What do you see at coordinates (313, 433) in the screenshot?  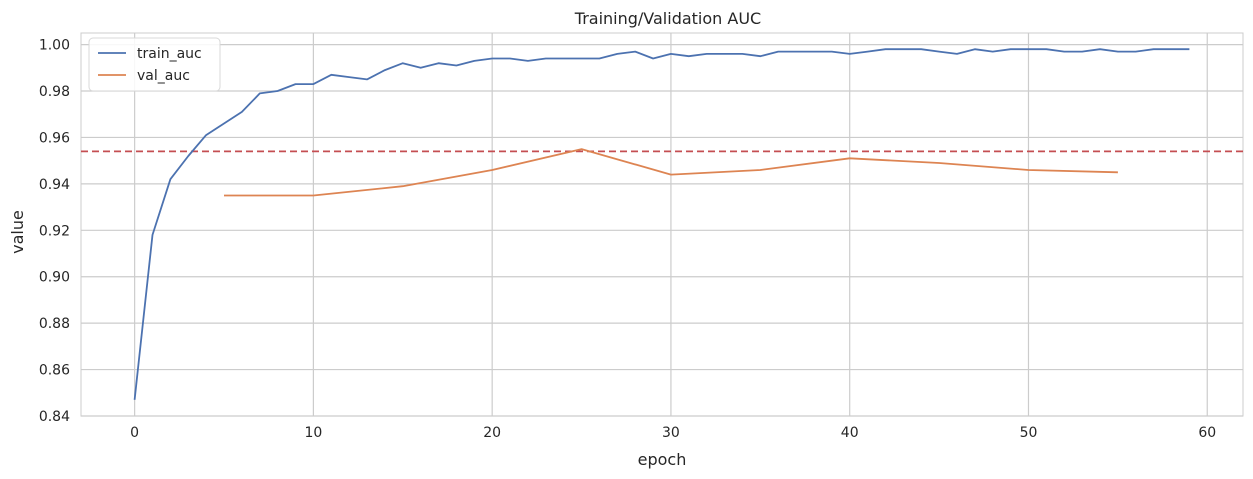 I see `x-tick-label: 10` at bounding box center [313, 433].